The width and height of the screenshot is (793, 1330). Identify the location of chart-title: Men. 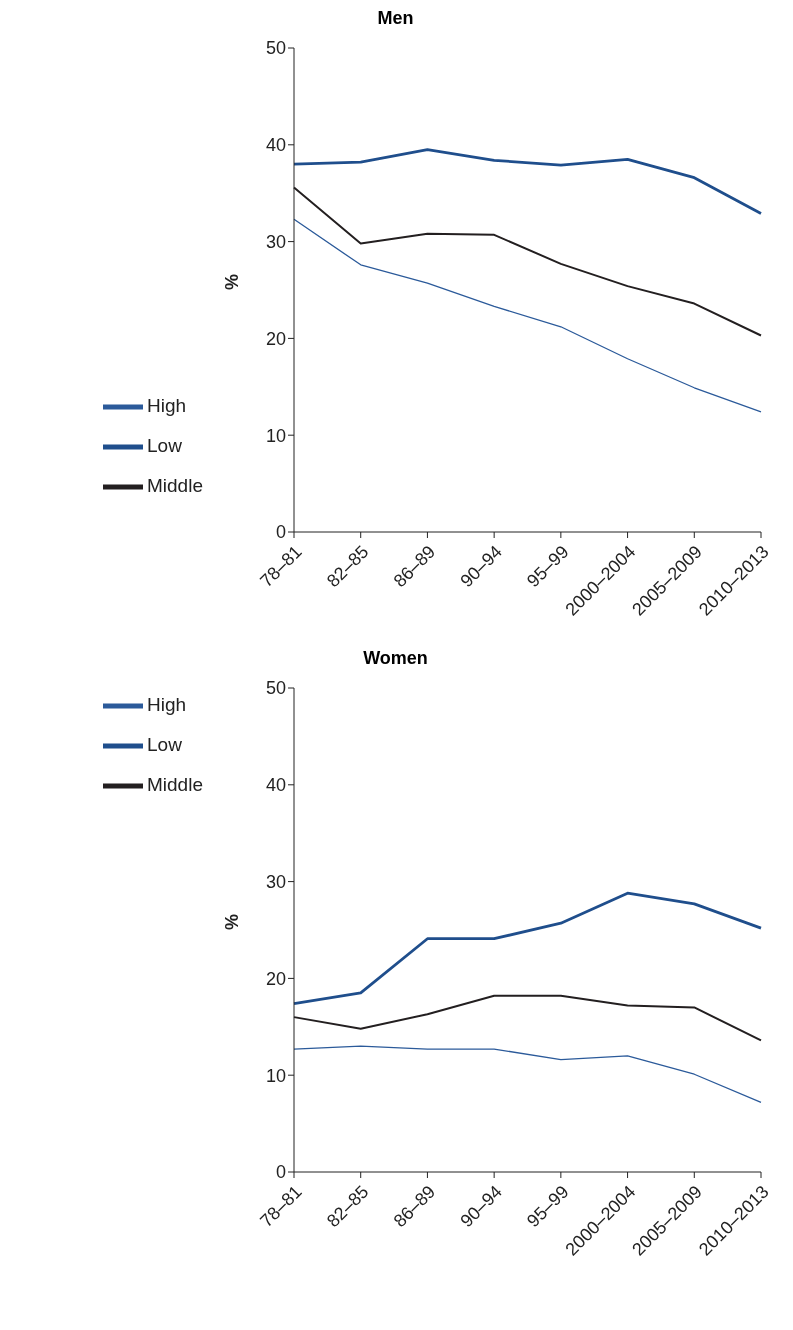
(395, 19).